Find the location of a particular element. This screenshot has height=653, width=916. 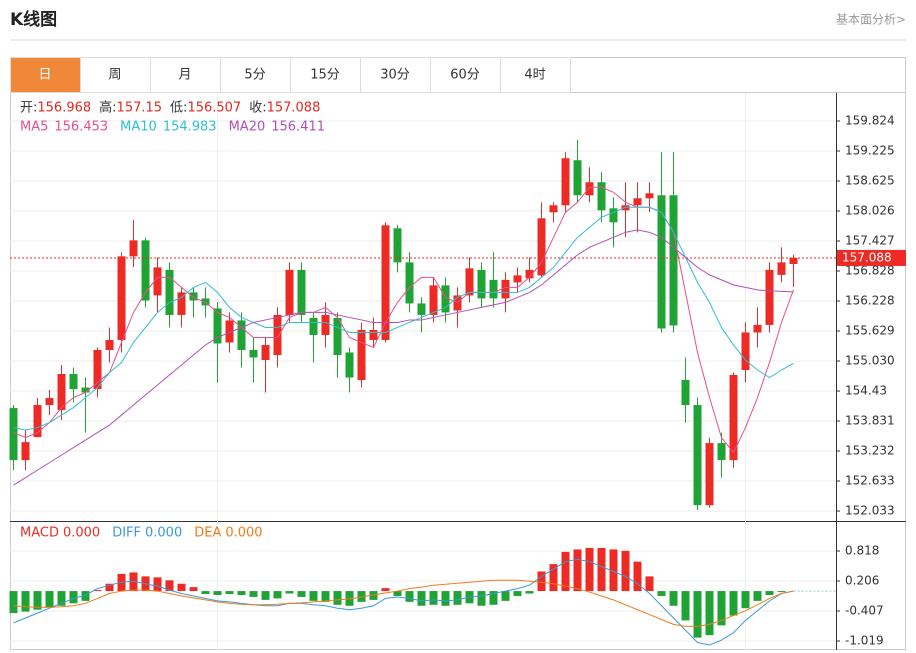

info-label: 收: is located at coordinates (257, 108).